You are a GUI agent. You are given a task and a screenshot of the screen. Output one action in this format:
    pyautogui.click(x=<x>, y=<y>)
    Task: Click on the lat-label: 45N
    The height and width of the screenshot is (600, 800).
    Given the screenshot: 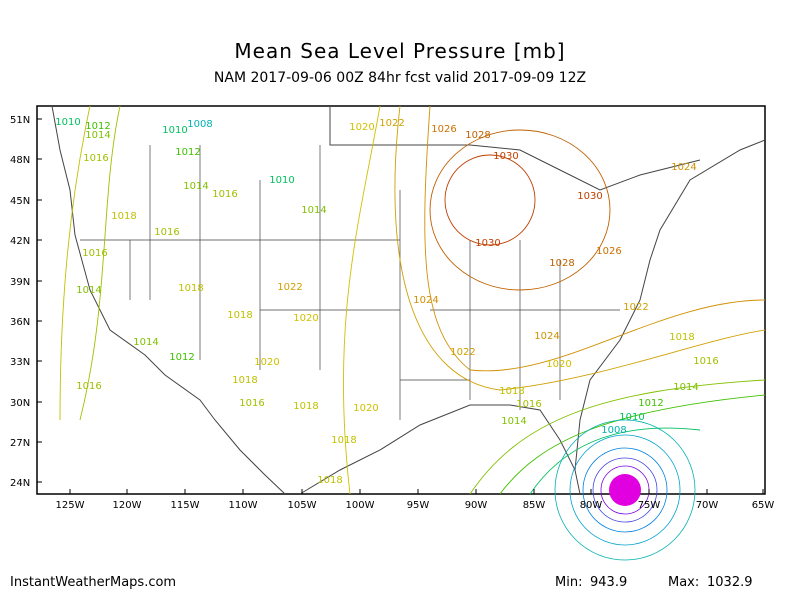 What is the action you would take?
    pyautogui.click(x=20, y=201)
    